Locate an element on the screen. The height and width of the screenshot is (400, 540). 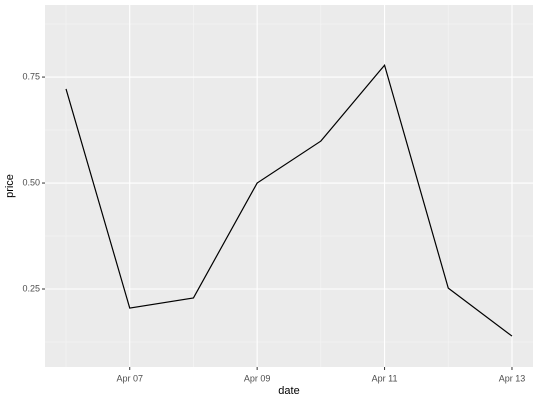
y-tick-label: 0.75 is located at coordinates (31, 76).